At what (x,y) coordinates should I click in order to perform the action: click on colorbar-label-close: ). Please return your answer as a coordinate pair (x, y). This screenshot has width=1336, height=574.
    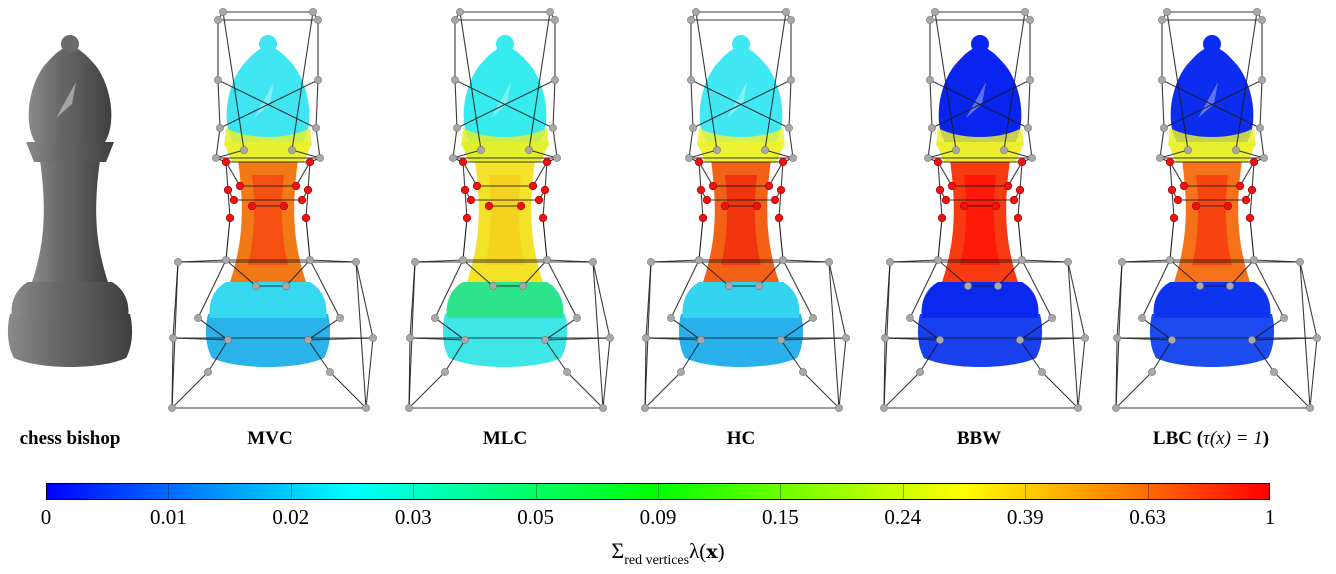
    Looking at the image, I should click on (721, 551).